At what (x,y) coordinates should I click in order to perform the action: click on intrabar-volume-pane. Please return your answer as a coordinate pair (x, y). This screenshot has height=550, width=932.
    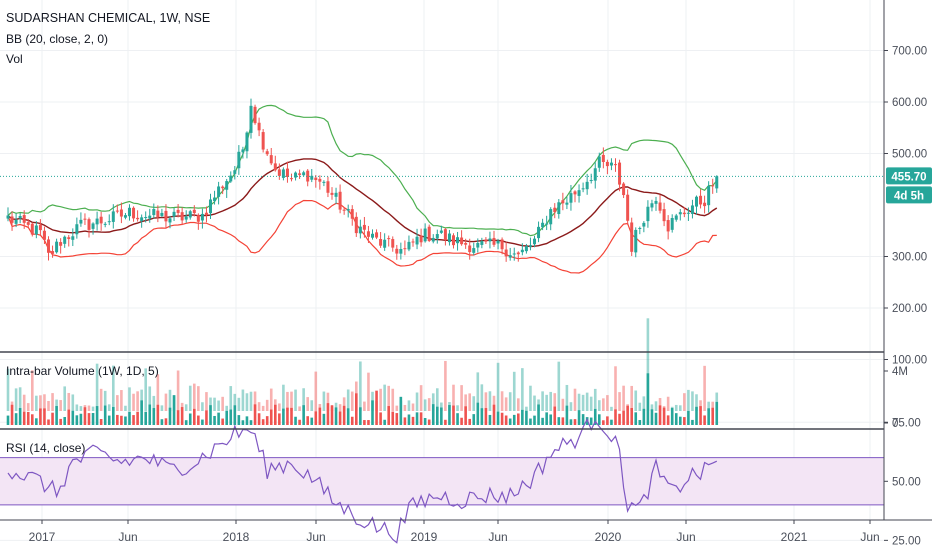
    Looking at the image, I should click on (362, 399).